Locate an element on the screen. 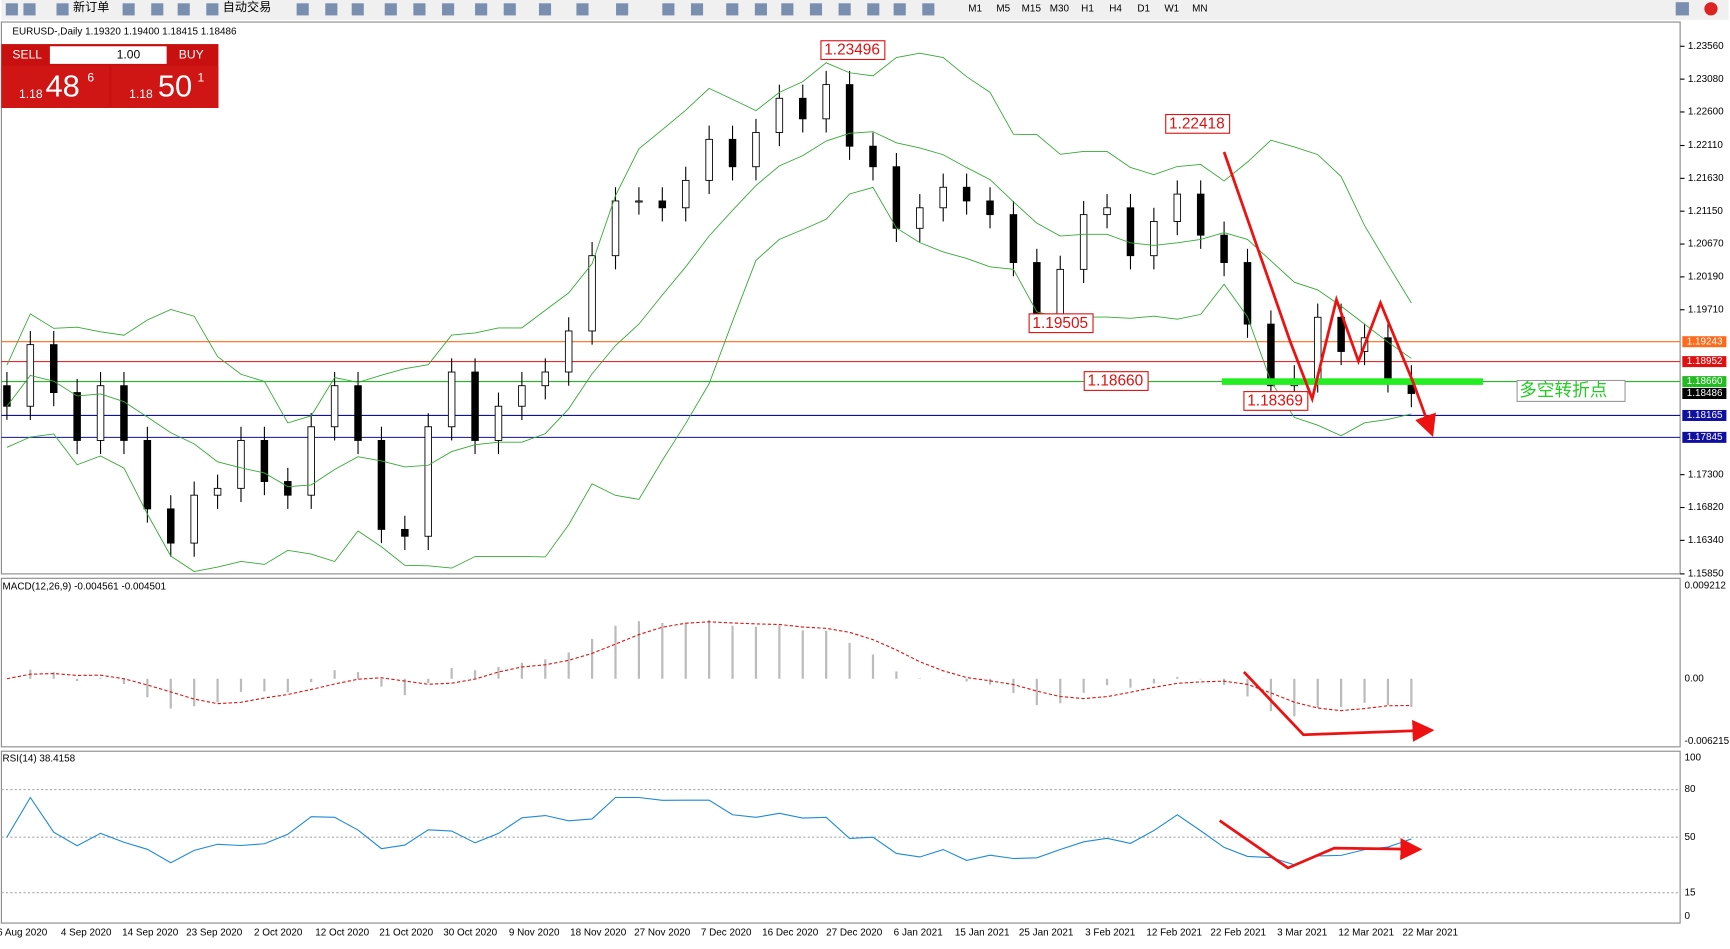 The image size is (1730, 949). bid-big: 1.18 is located at coordinates (31, 94).